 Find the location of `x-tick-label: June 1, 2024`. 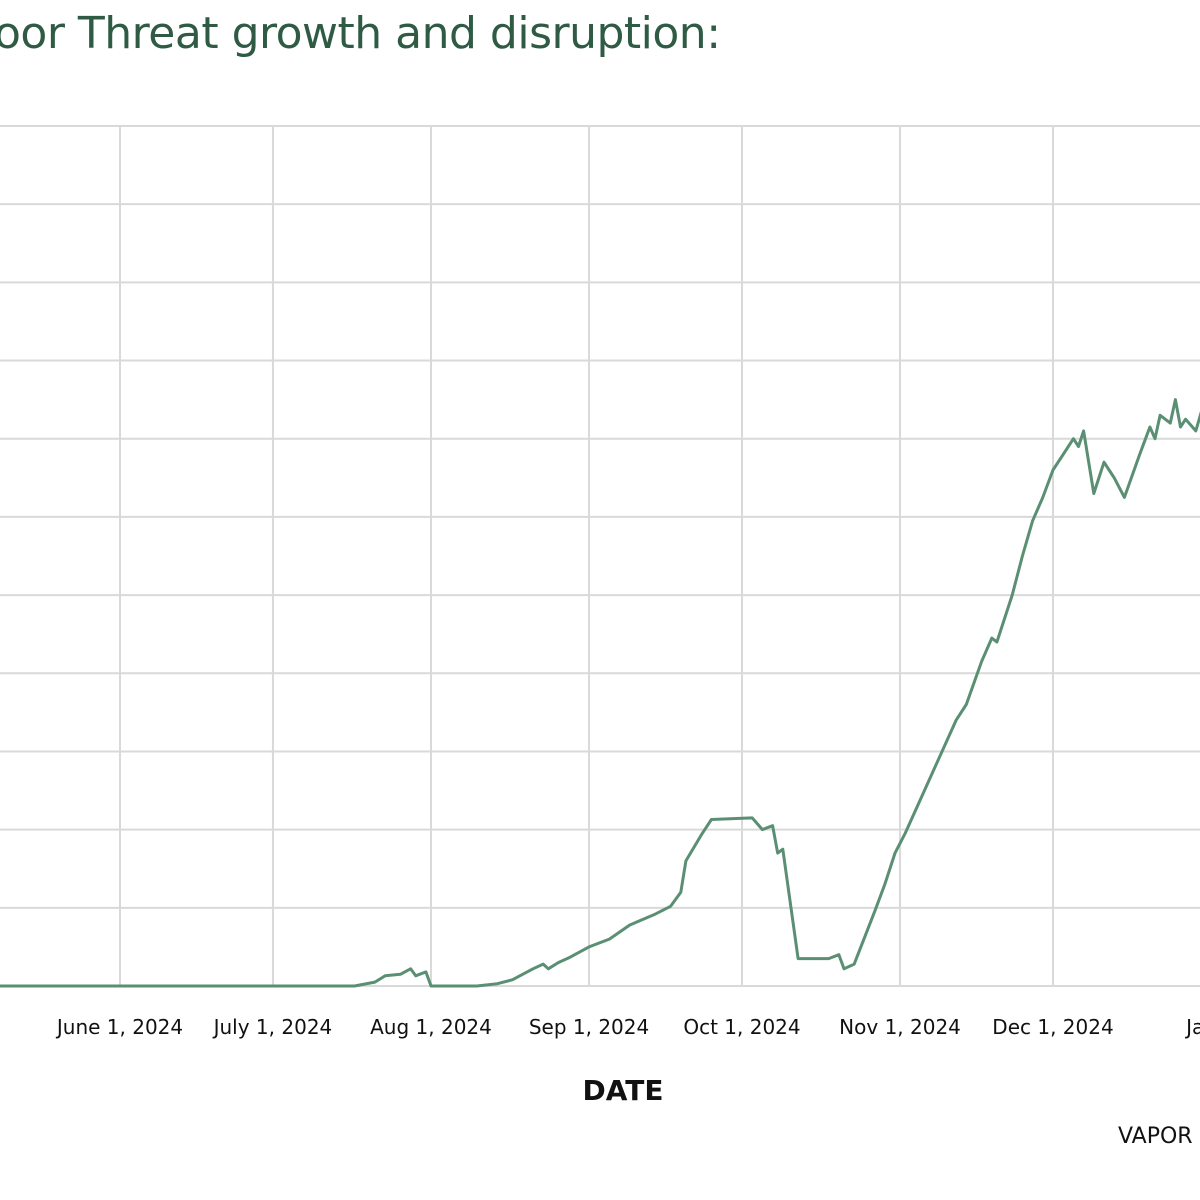

x-tick-label: June 1, 2024 is located at coordinates (119, 1027).